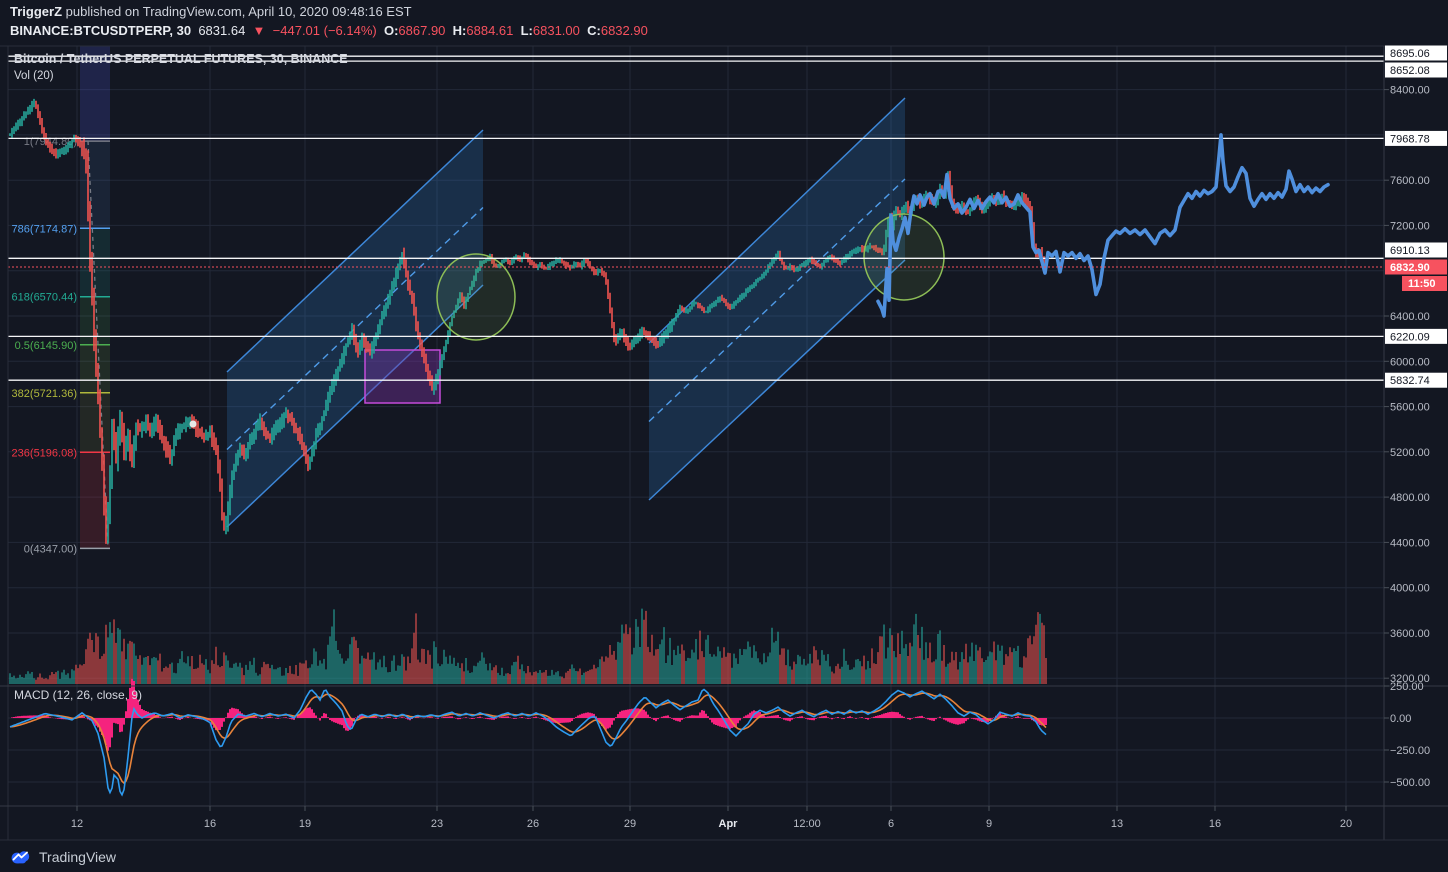 This screenshot has height=872, width=1448. Describe the element at coordinates (46, 346) in the screenshot. I see `fib-level-label: 0.5(6145.90)` at that location.